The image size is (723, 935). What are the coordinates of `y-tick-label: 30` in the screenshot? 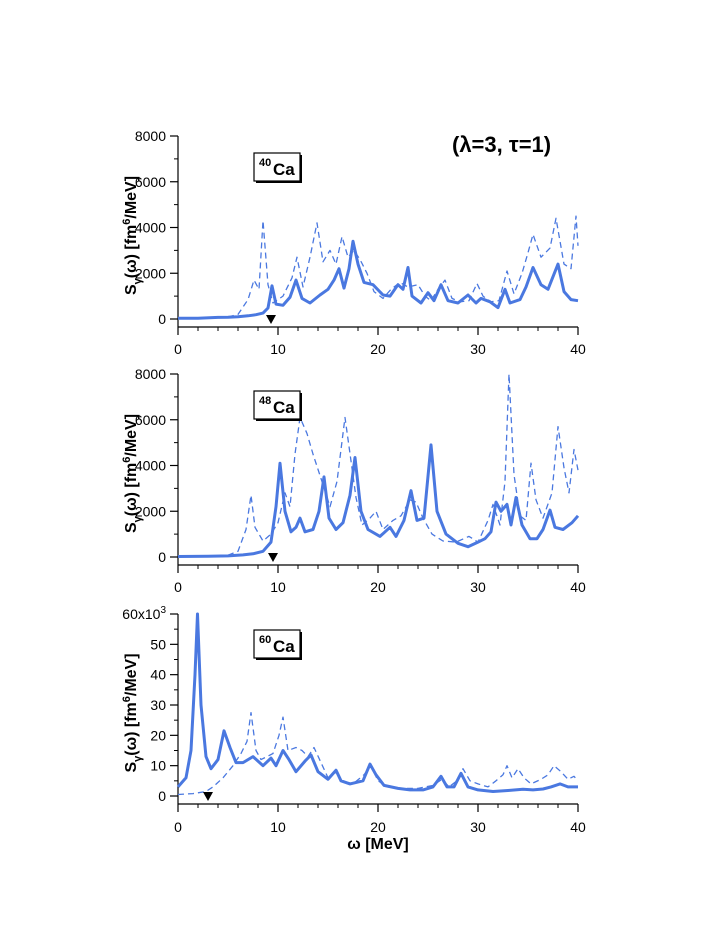 It's located at (158, 705).